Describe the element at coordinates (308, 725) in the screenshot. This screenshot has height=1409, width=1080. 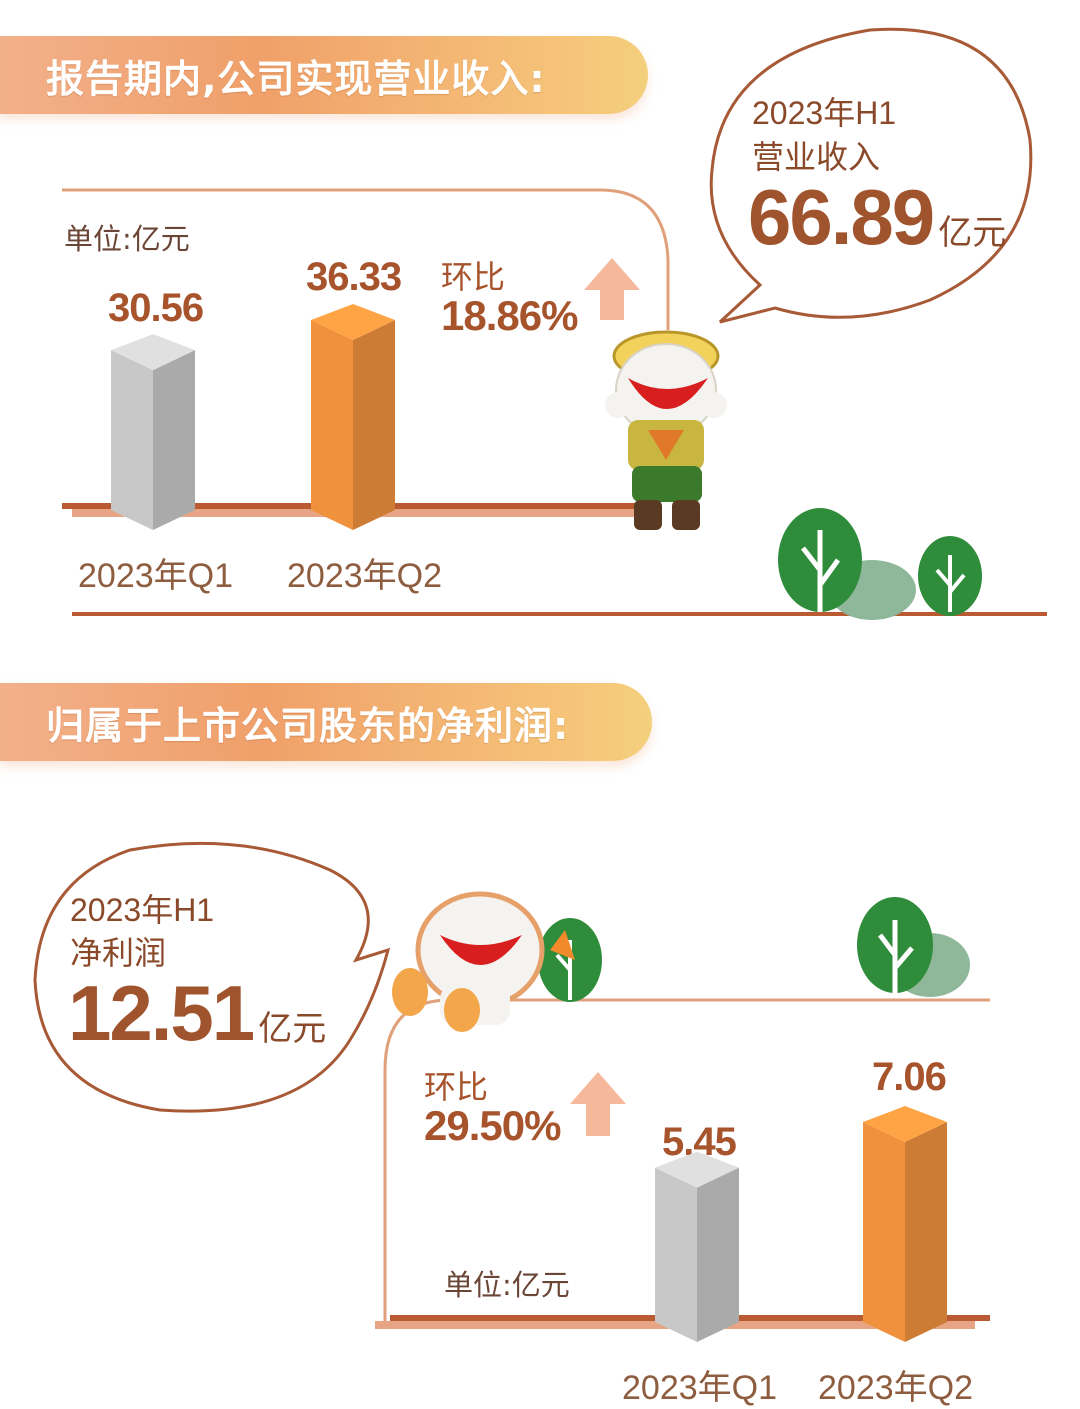
I see `profit-banner-title: 归属于上市公司股东的净利润:` at that location.